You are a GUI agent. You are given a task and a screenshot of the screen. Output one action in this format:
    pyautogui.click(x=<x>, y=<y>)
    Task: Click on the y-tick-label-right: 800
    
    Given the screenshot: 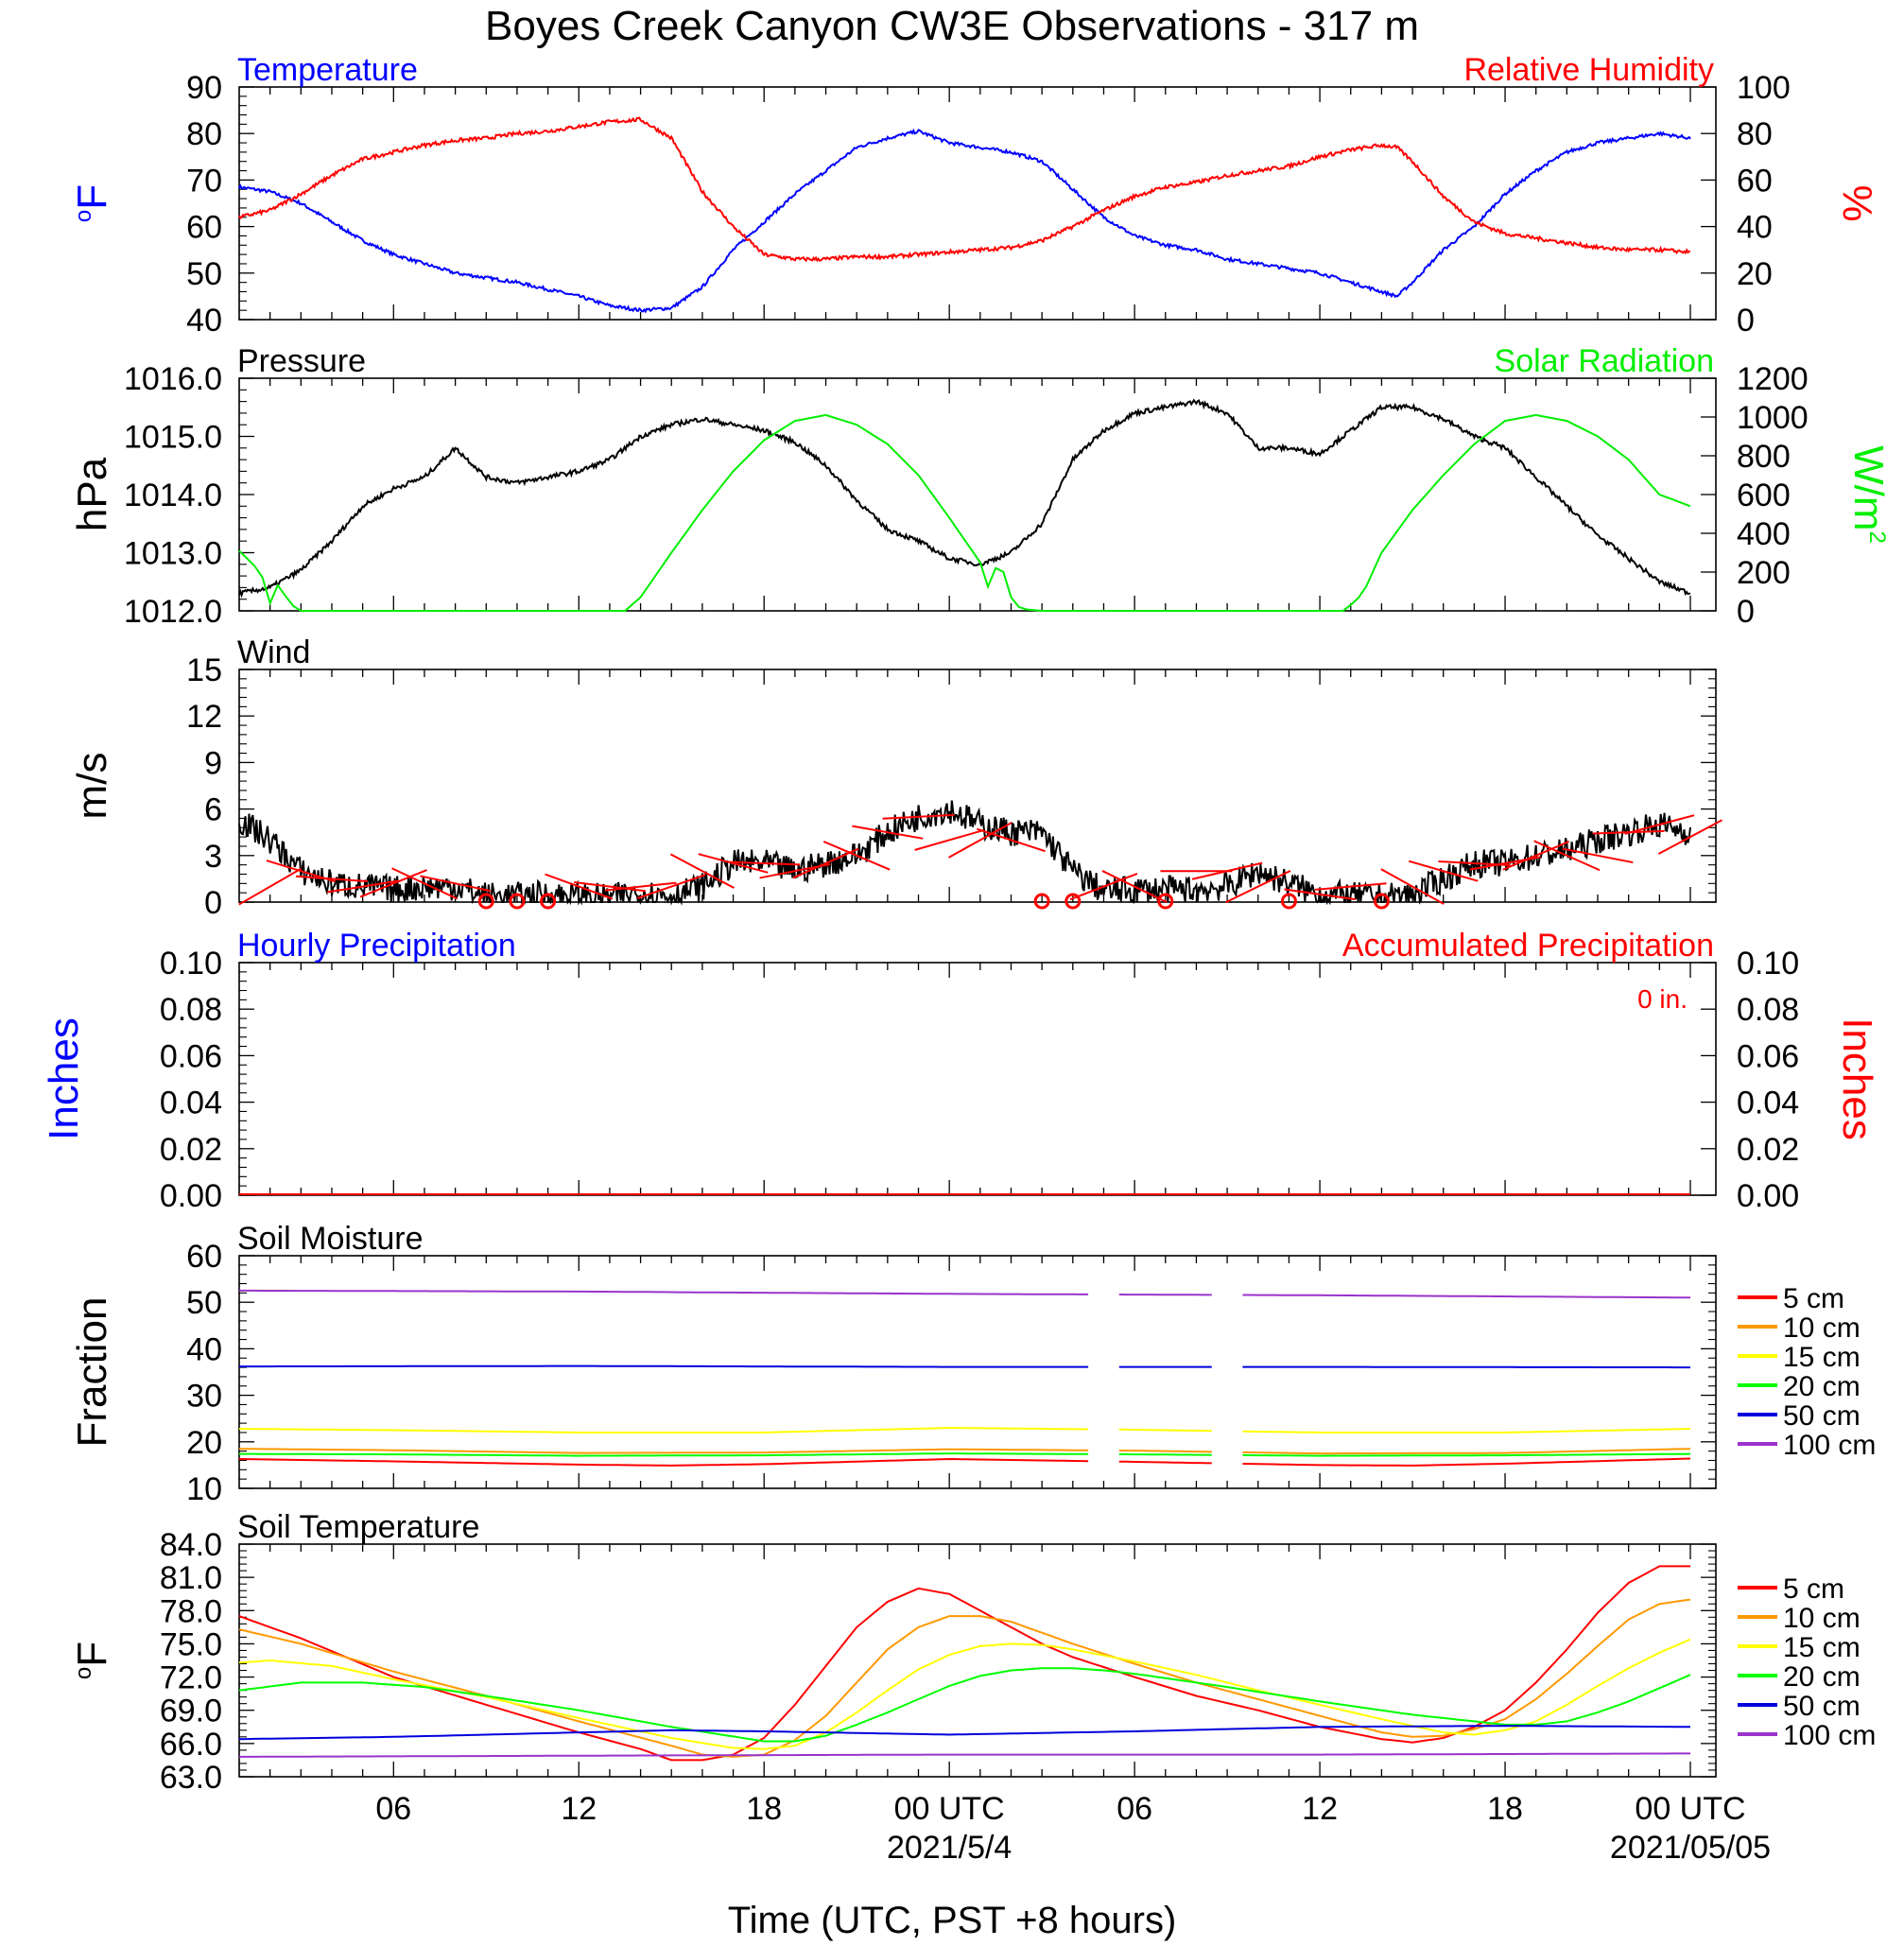 What is the action you would take?
    pyautogui.click(x=1764, y=457)
    